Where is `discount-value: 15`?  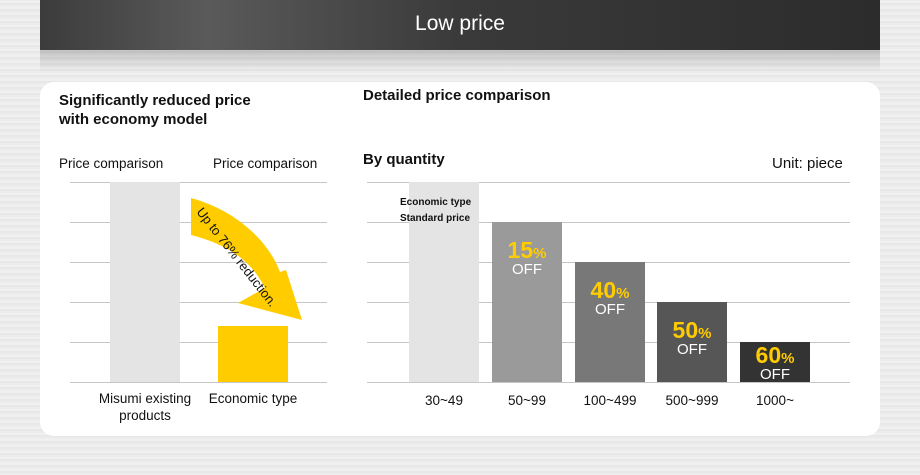 discount-value: 15 is located at coordinates (520, 250).